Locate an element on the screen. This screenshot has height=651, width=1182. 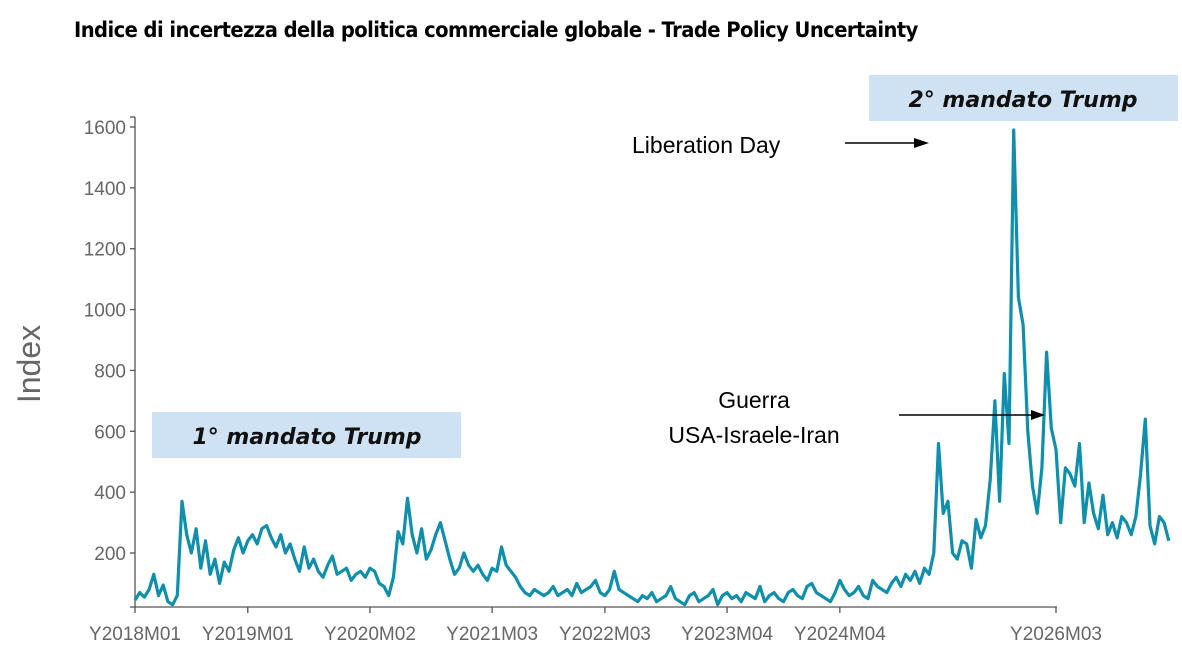
x-tick-label: Y2026M03 is located at coordinates (1056, 634).